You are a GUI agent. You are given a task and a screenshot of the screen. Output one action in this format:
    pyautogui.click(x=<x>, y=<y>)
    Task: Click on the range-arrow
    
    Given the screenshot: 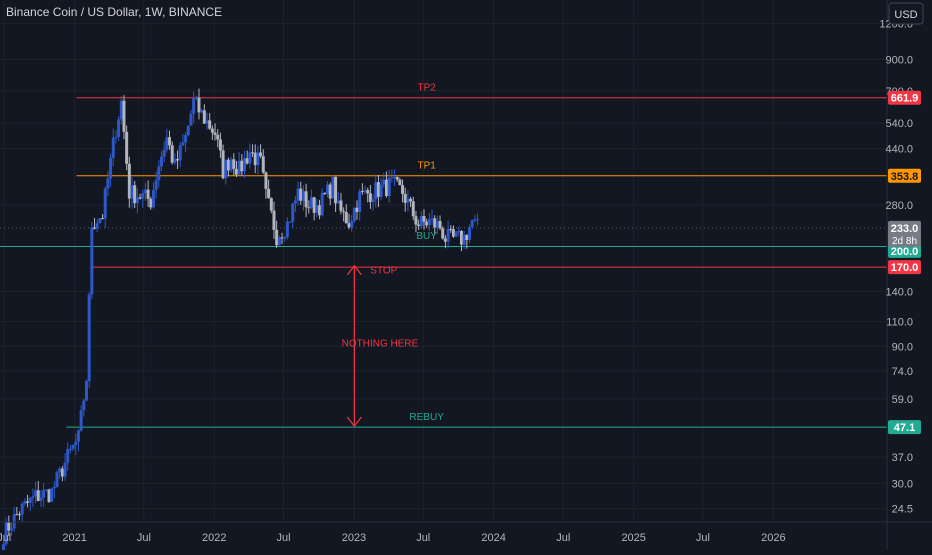 What is the action you would take?
    pyautogui.click(x=354, y=346)
    